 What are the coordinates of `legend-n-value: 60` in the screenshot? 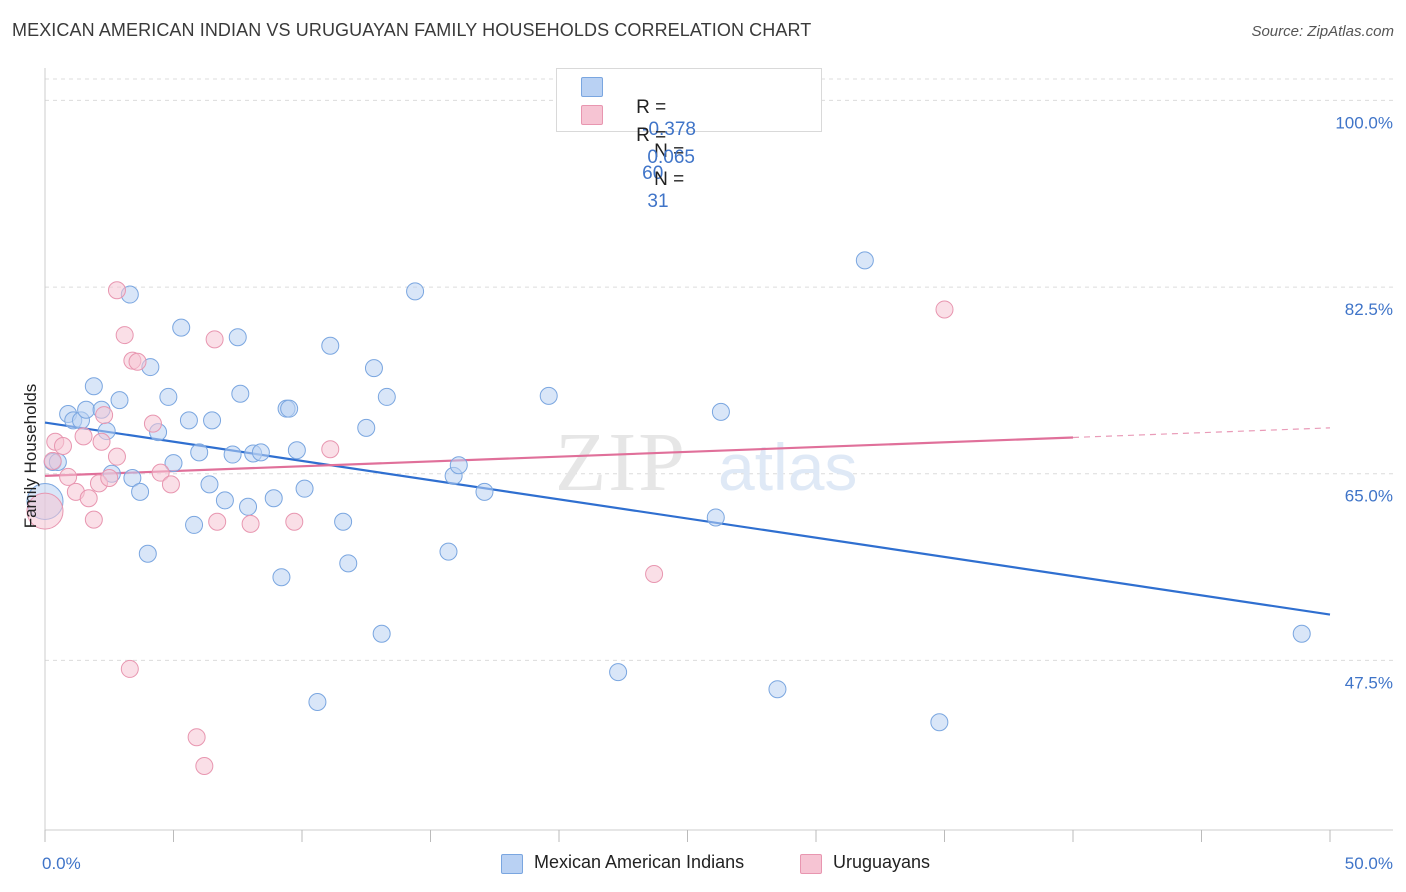 It's located at (653, 173).